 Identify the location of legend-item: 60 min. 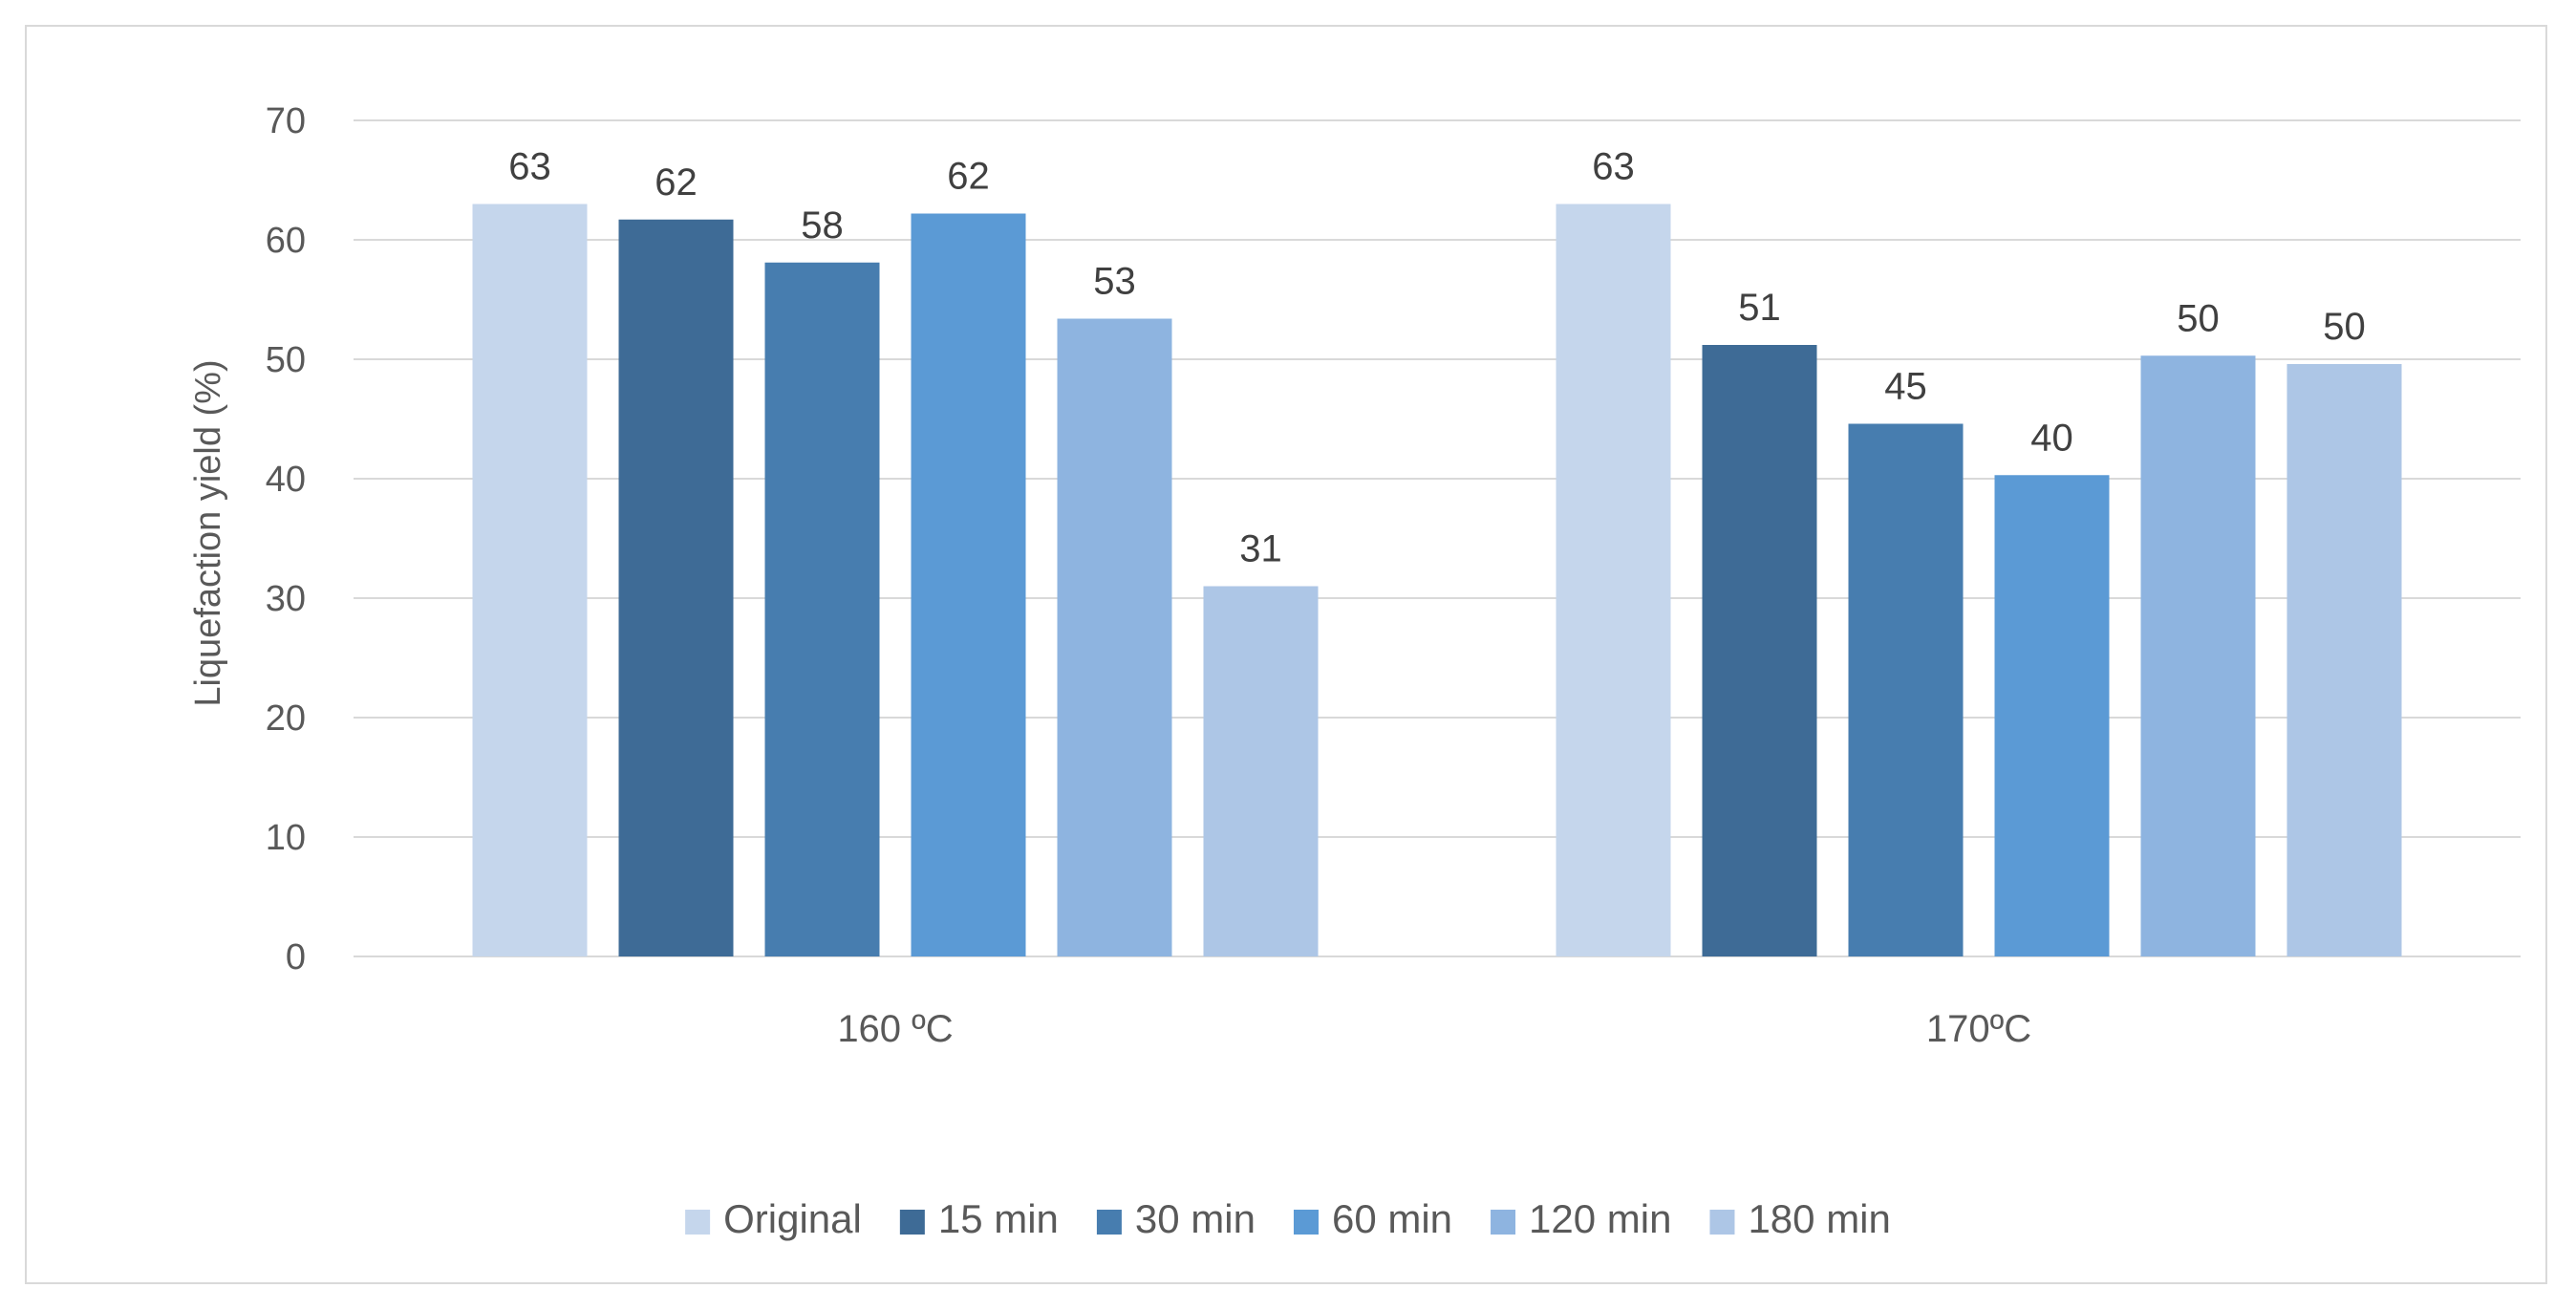
(1372, 1219).